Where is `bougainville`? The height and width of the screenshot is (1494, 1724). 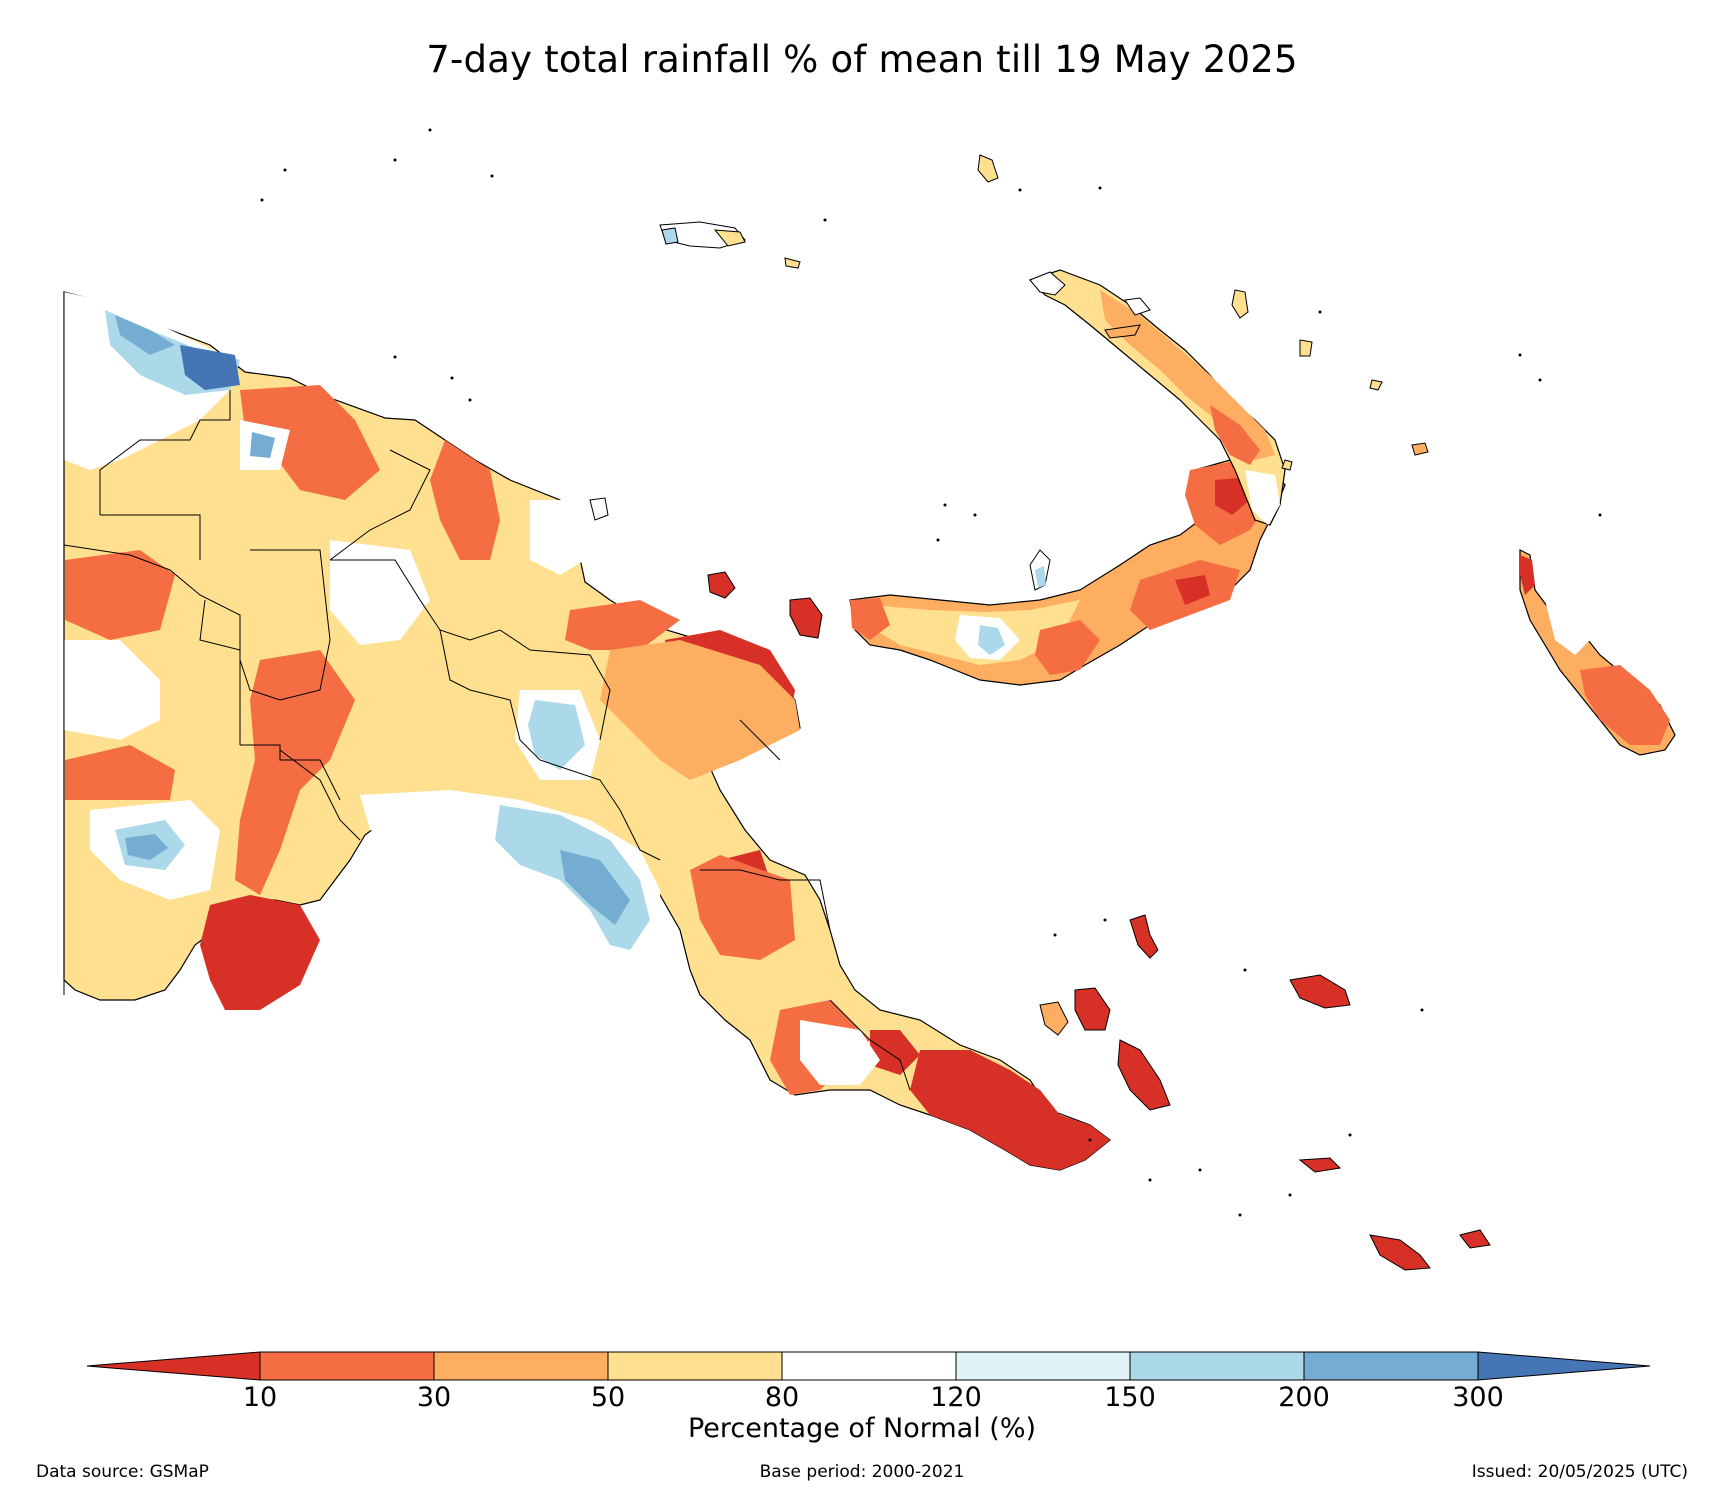 bougainville is located at coordinates (1597, 652).